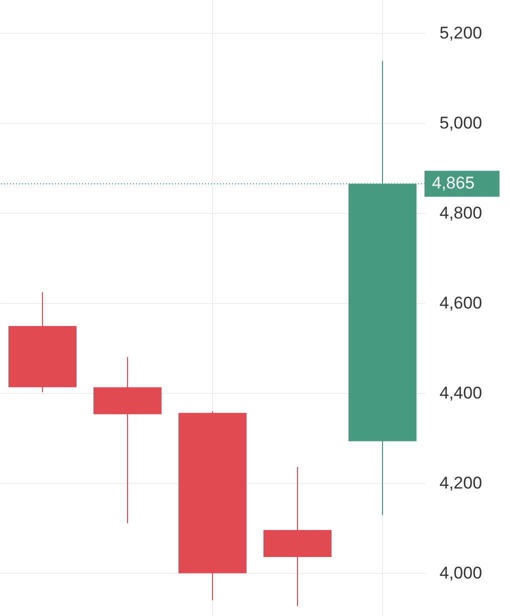  What do you see at coordinates (461, 483) in the screenshot?
I see `y-tick-label: 4,200` at bounding box center [461, 483].